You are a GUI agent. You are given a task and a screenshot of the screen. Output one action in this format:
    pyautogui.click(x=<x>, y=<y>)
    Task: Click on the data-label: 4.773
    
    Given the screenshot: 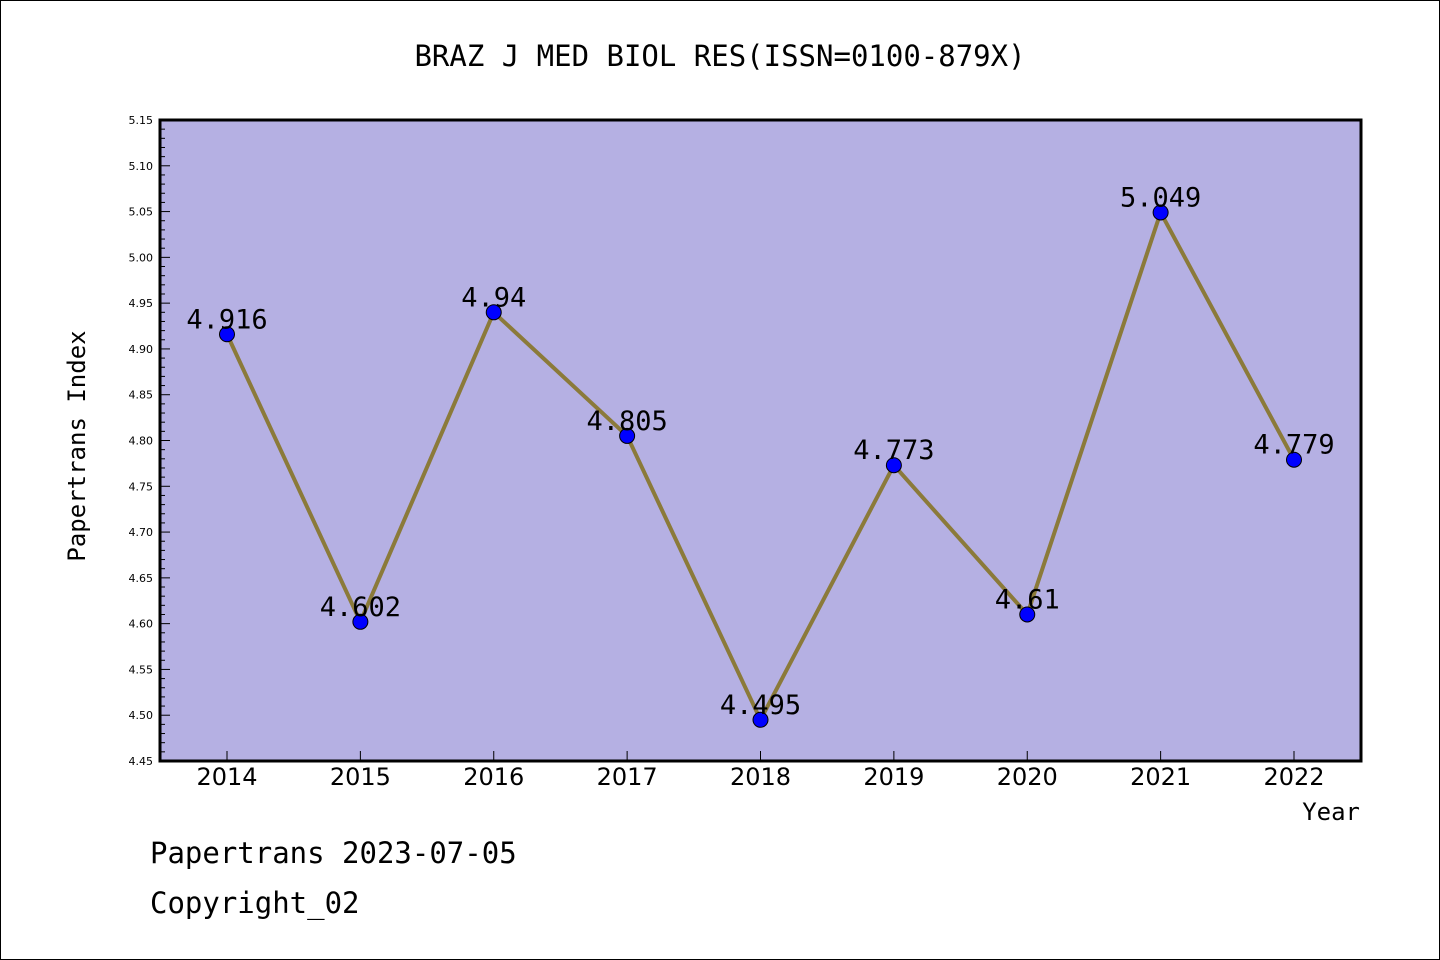 What is the action you would take?
    pyautogui.click(x=893, y=450)
    